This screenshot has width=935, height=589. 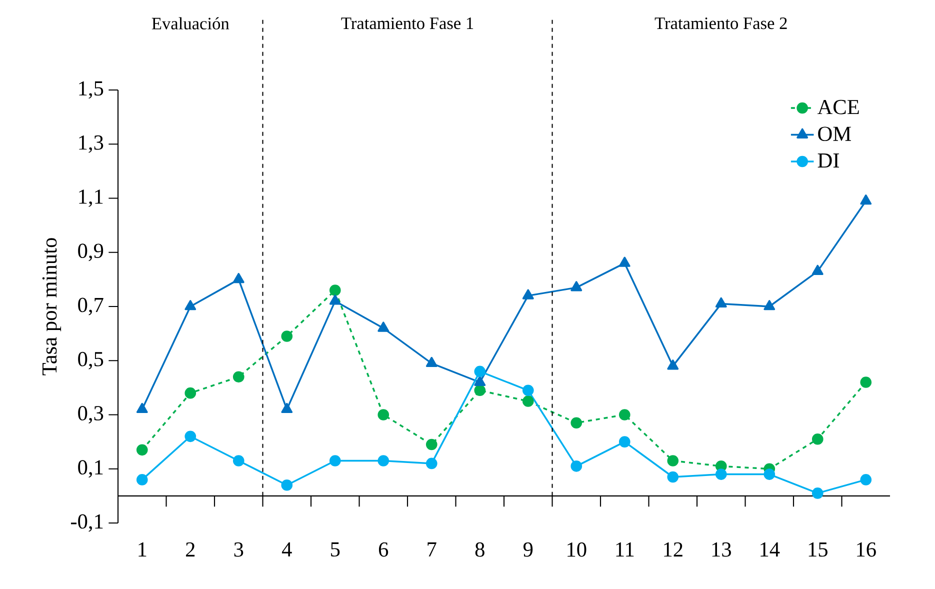 I want to click on x-tick-label: 13, so click(x=721, y=549).